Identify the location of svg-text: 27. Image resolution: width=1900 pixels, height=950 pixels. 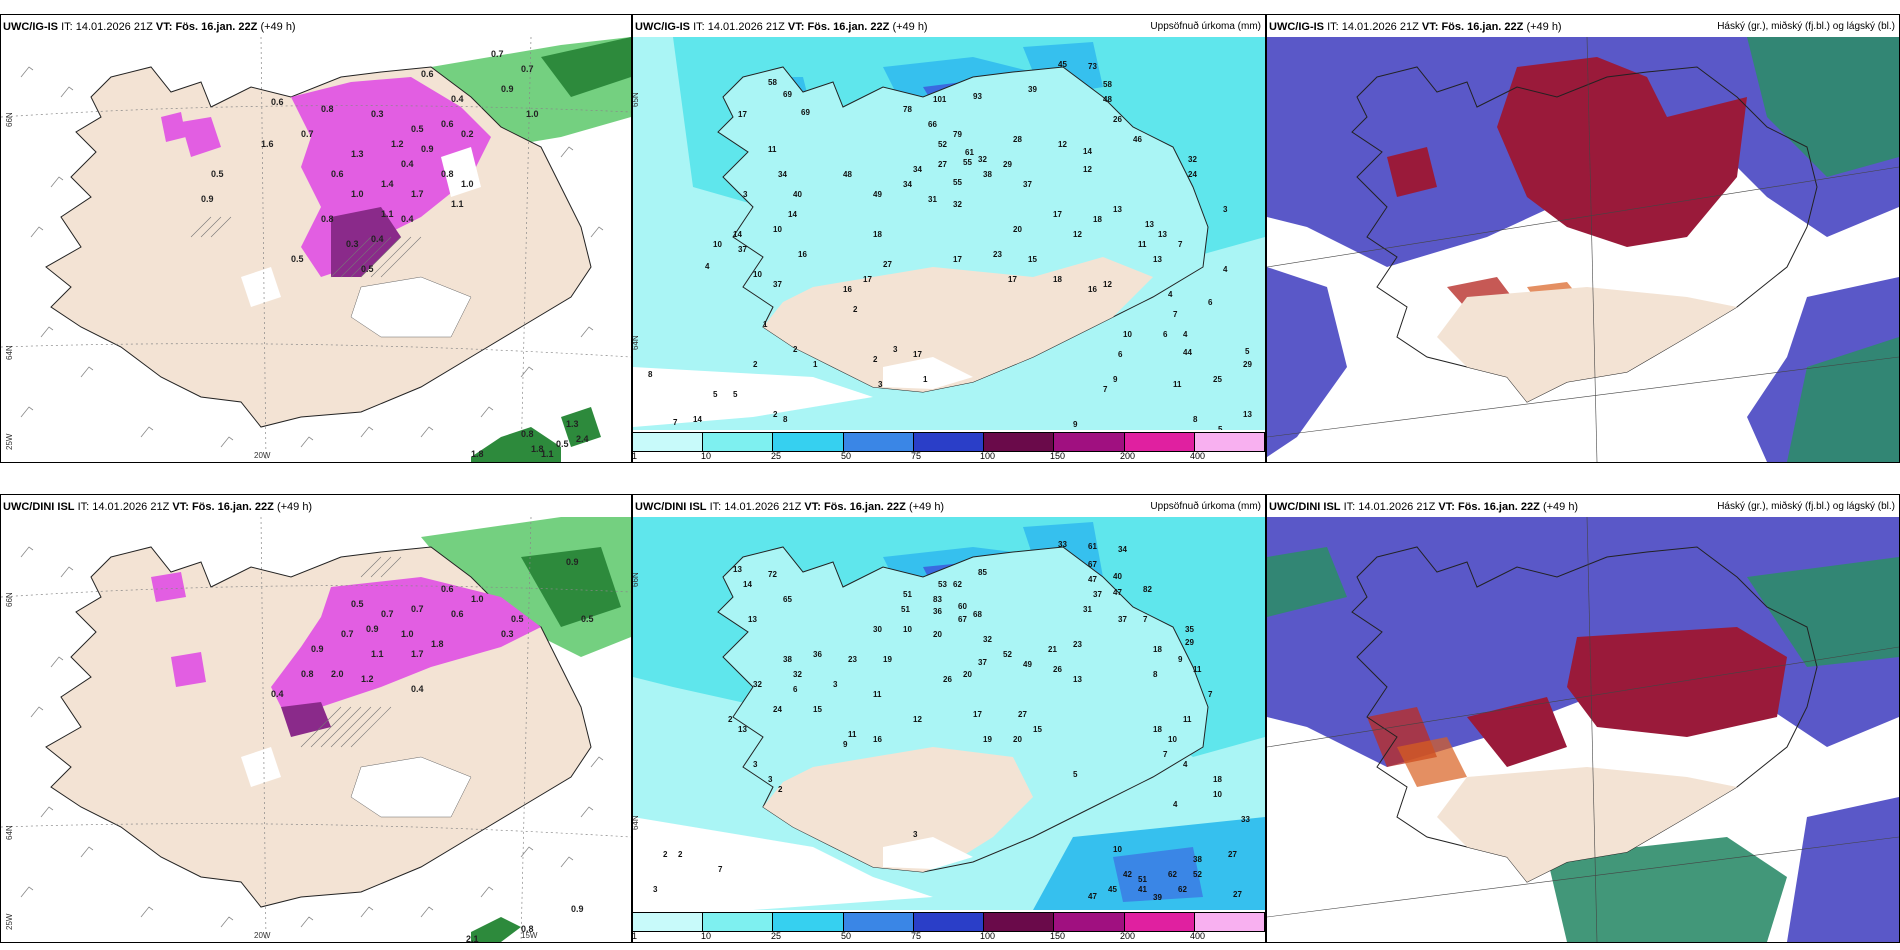
(942, 164).